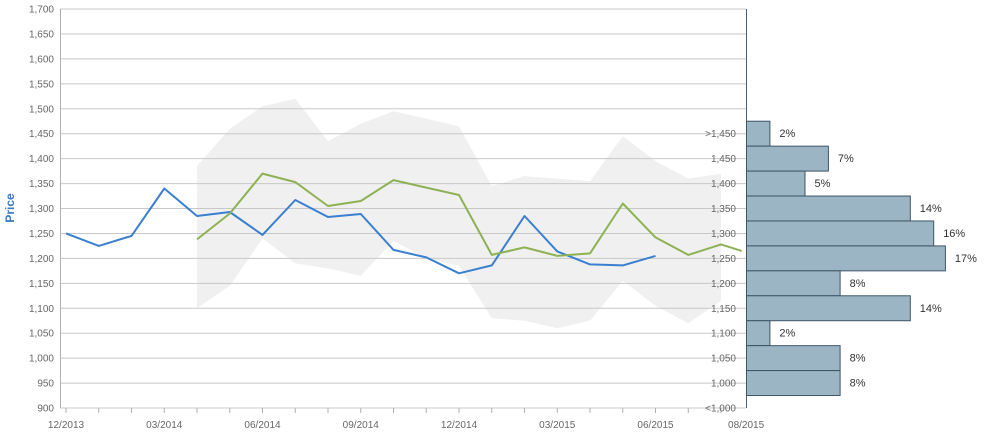 The width and height of the screenshot is (984, 434). What do you see at coordinates (723, 259) in the screenshot?
I see `histogram-bin-label: 1,250` at bounding box center [723, 259].